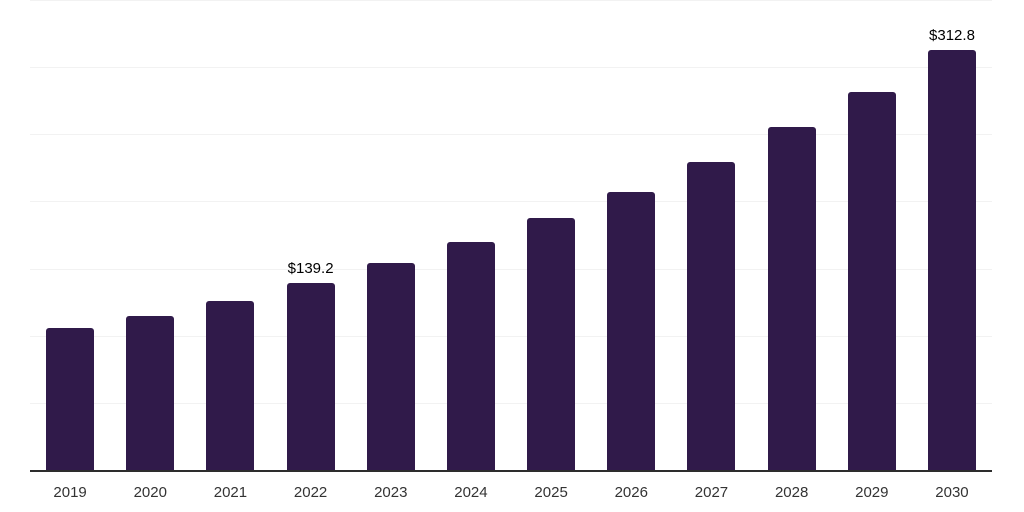 This screenshot has height=512, width=1024. I want to click on x-tick-label-2021: 2021, so click(230, 492).